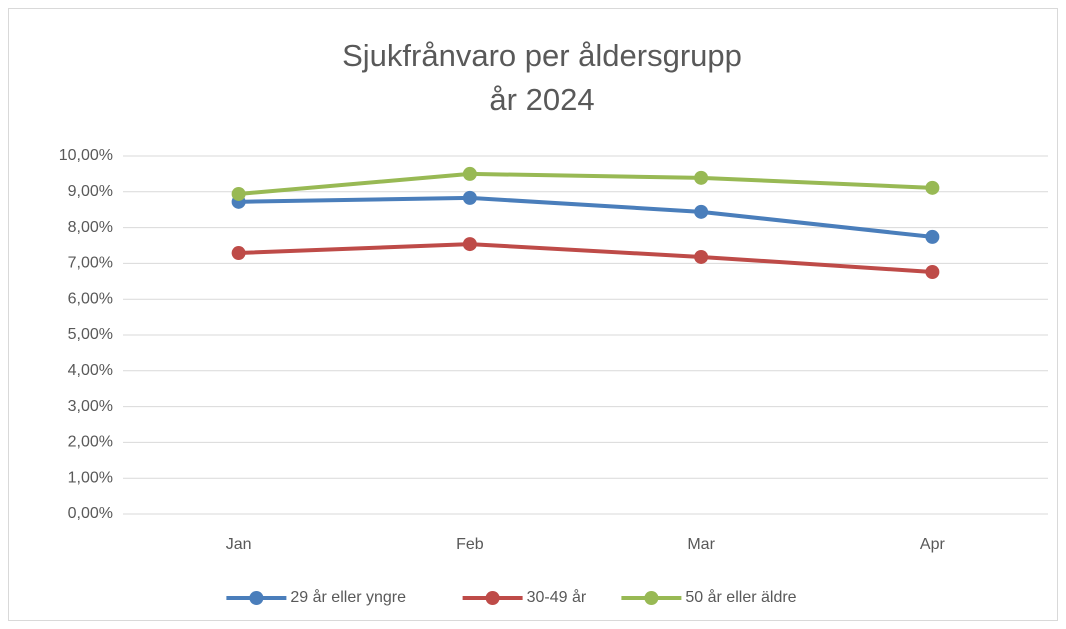  I want to click on y-tick-label: 5,00%, so click(90, 334).